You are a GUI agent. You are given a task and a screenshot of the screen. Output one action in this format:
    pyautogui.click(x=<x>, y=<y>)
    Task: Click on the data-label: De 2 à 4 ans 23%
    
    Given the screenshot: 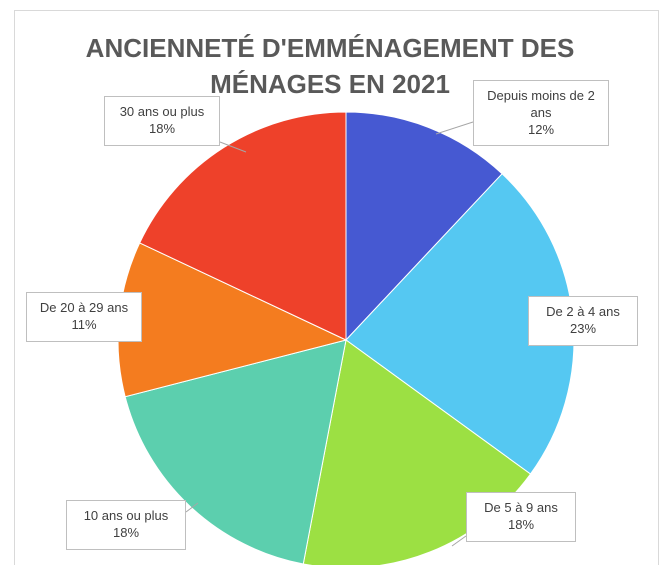 What is the action you would take?
    pyautogui.click(x=583, y=321)
    